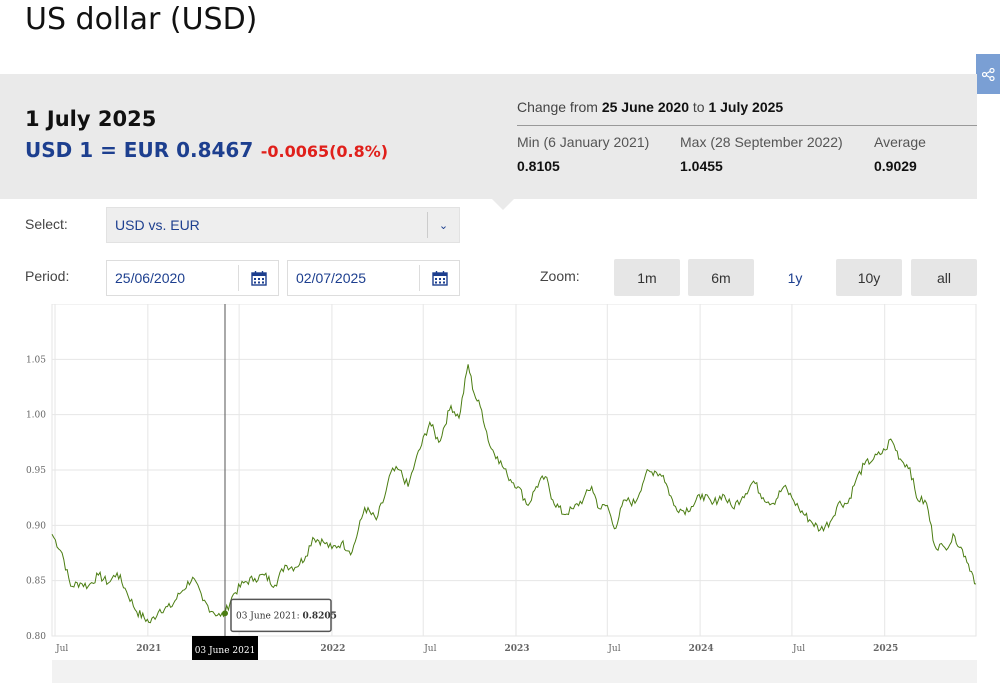 The width and height of the screenshot is (1000, 683). What do you see at coordinates (46, 224) in the screenshot?
I see `select-label: Select:` at bounding box center [46, 224].